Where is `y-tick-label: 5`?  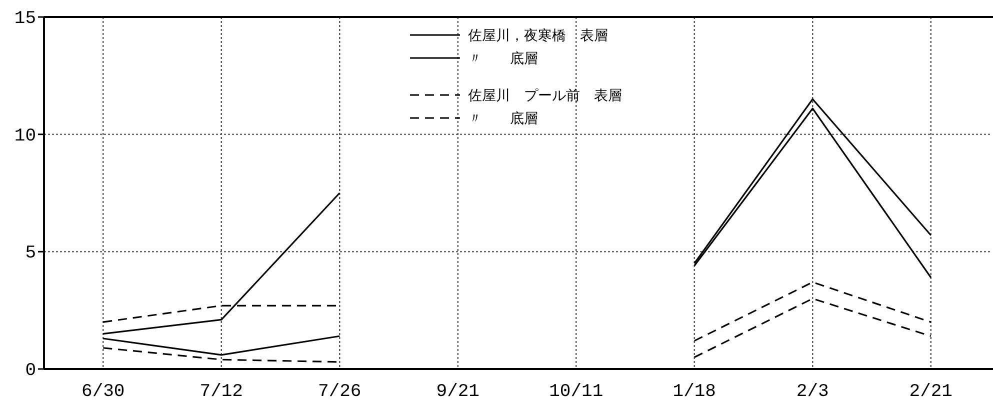 y-tick-label: 5 is located at coordinates (30, 254).